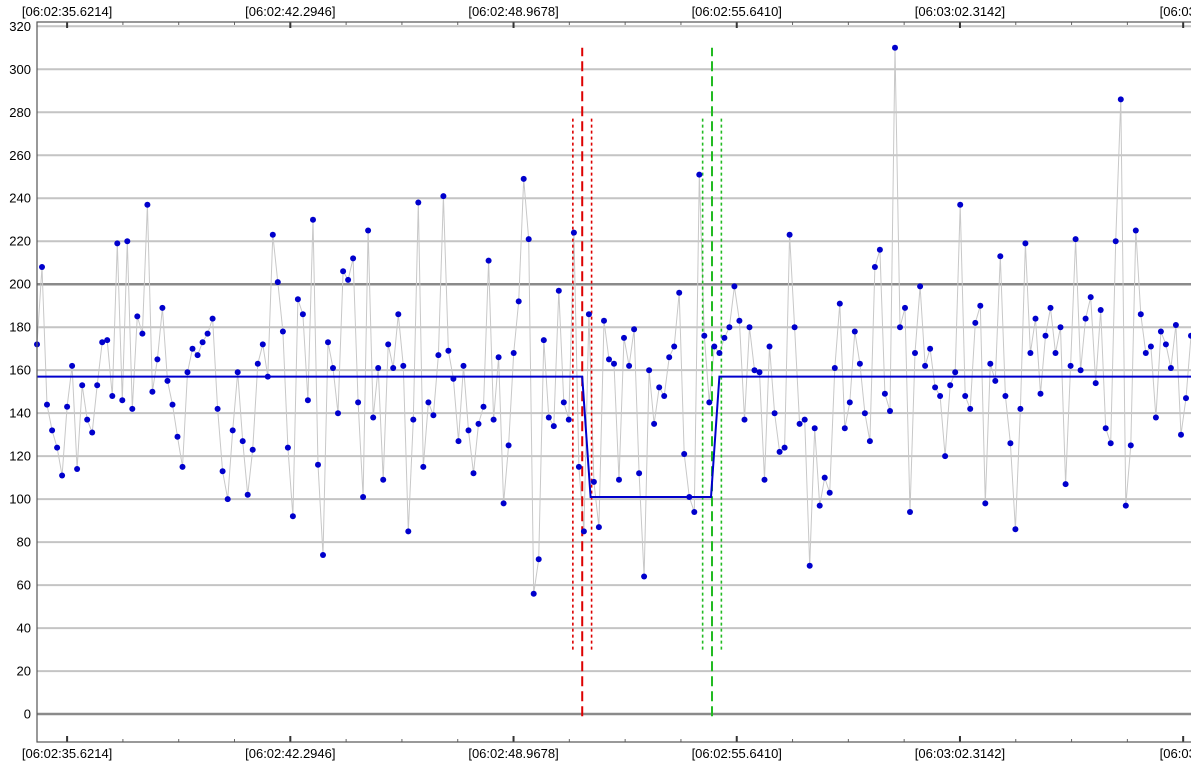  Describe the element at coordinates (20, 456) in the screenshot. I see `y-tick-label: 120` at that location.